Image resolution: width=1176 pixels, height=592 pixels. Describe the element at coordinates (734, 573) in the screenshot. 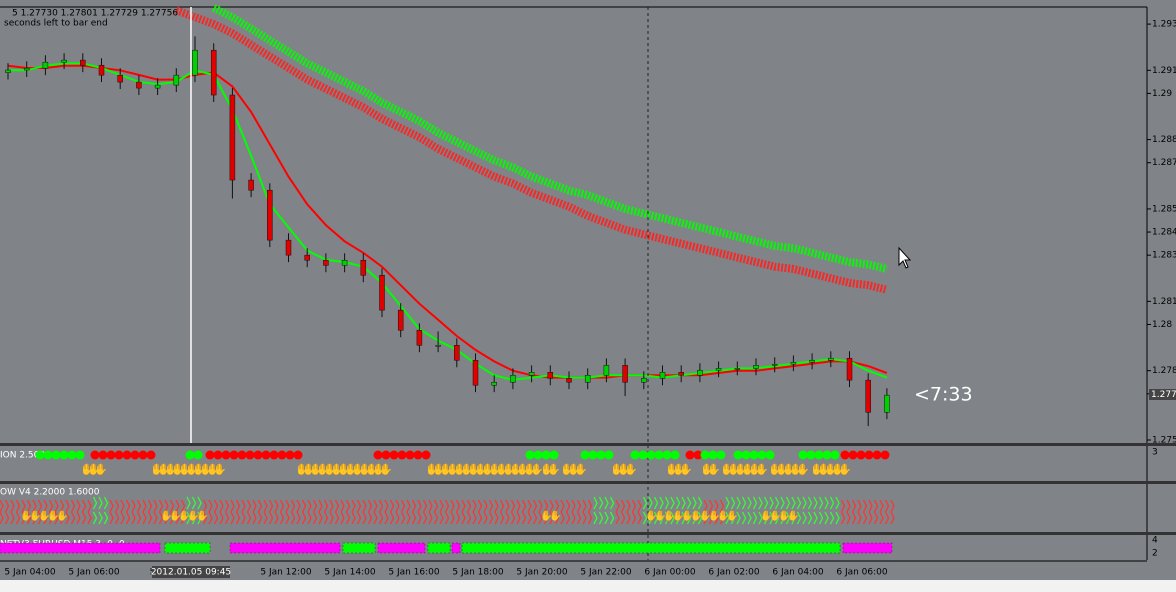

I see `x-tick-label: 6 Jan 02:00` at that location.